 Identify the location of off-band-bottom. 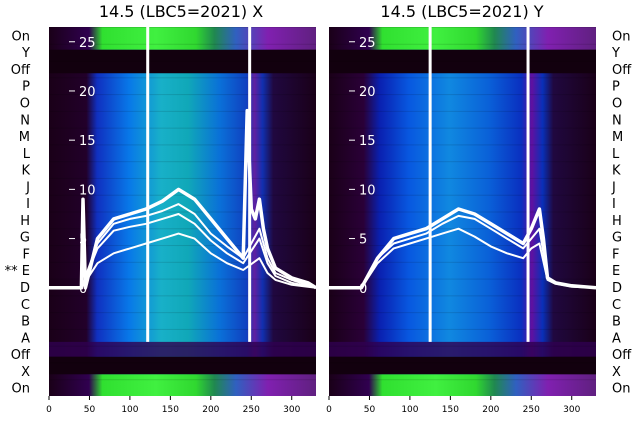
(182, 365).